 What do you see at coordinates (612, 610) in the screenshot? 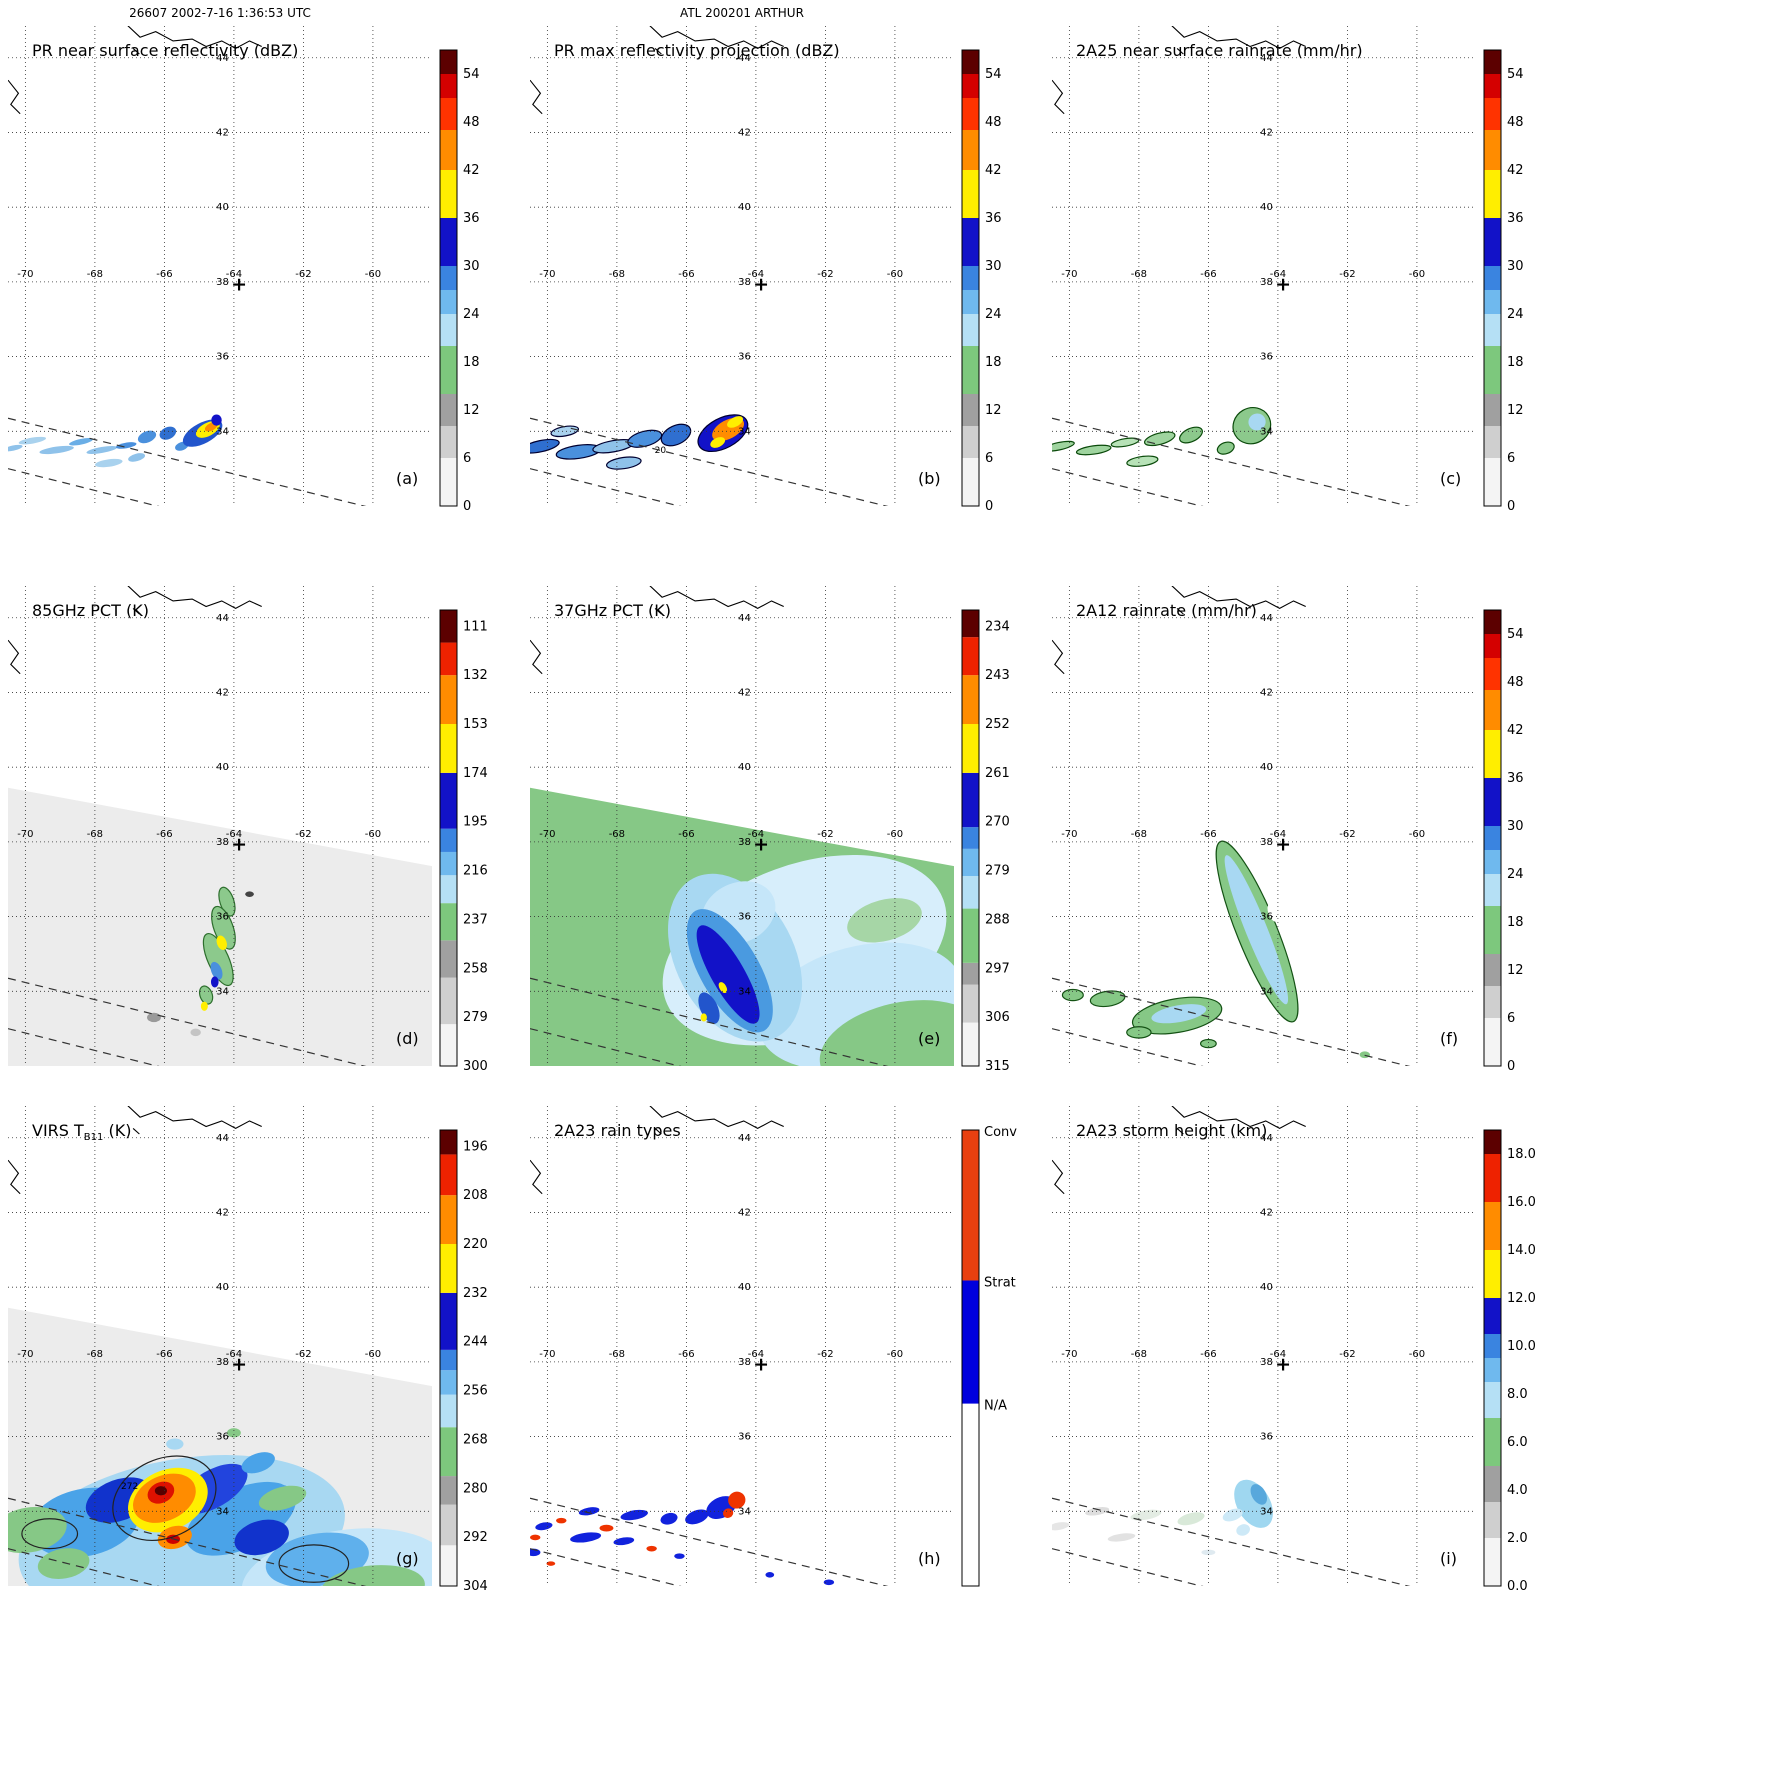
I see `panel-e-title: 37GHz PCT (K)` at bounding box center [612, 610].